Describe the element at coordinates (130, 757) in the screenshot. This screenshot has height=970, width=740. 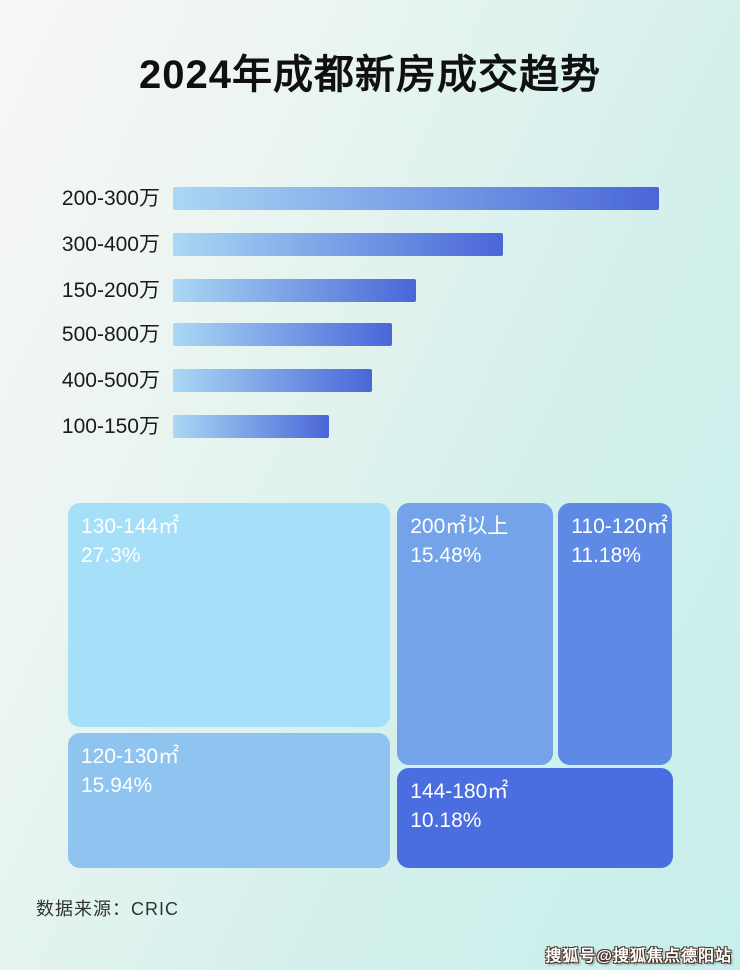
I see `tile-label: 120-130㎡` at that location.